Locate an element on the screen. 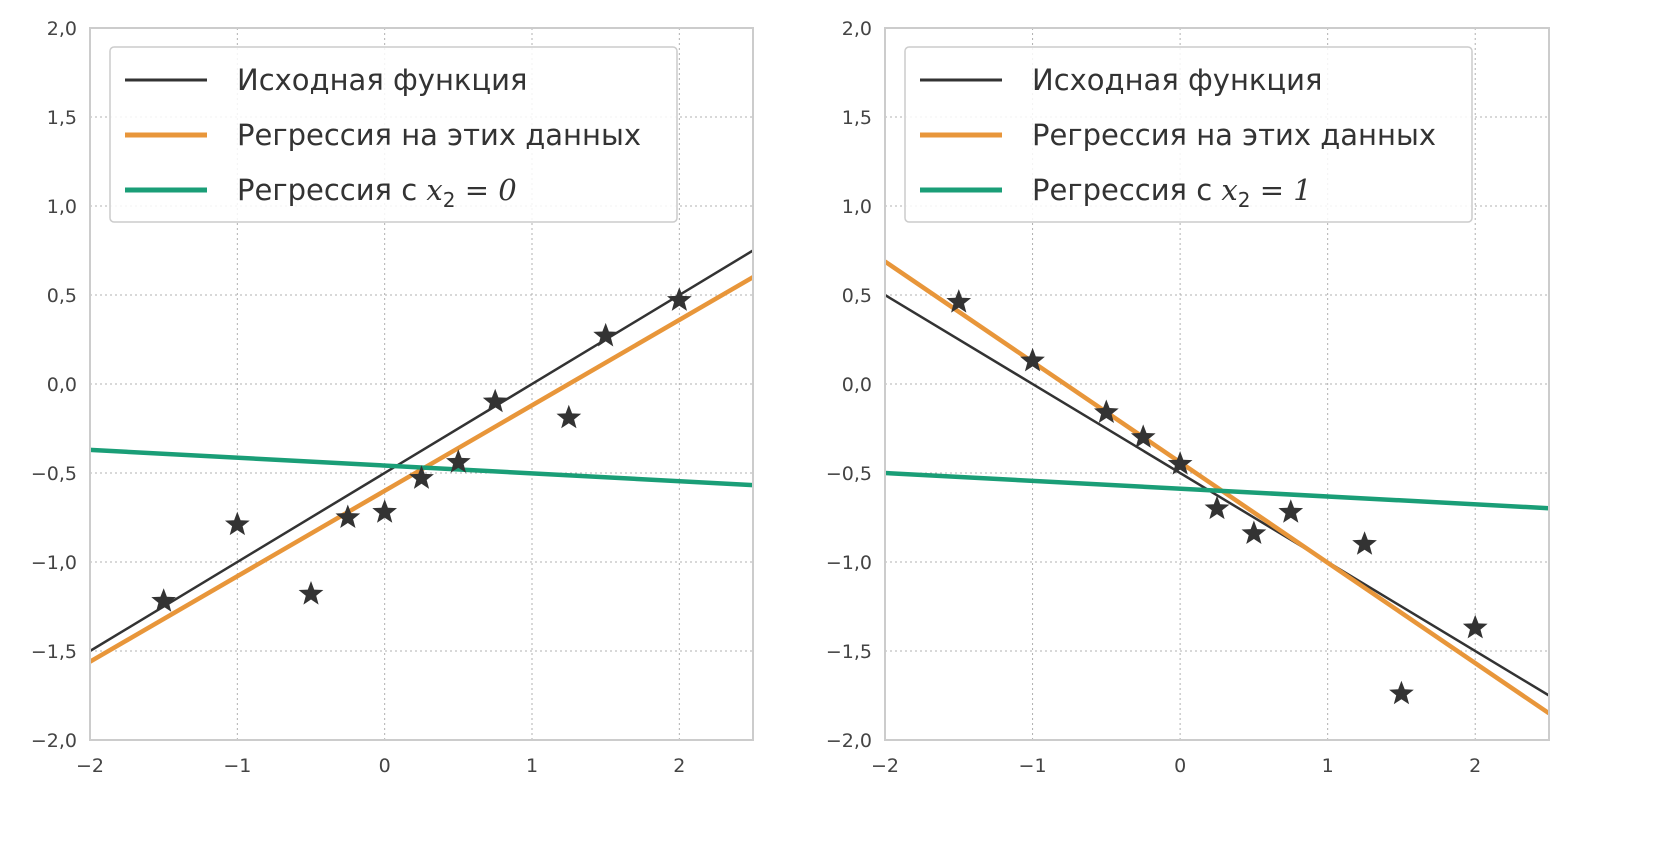  series-line-regression_fixed is located at coordinates (1217, 490).